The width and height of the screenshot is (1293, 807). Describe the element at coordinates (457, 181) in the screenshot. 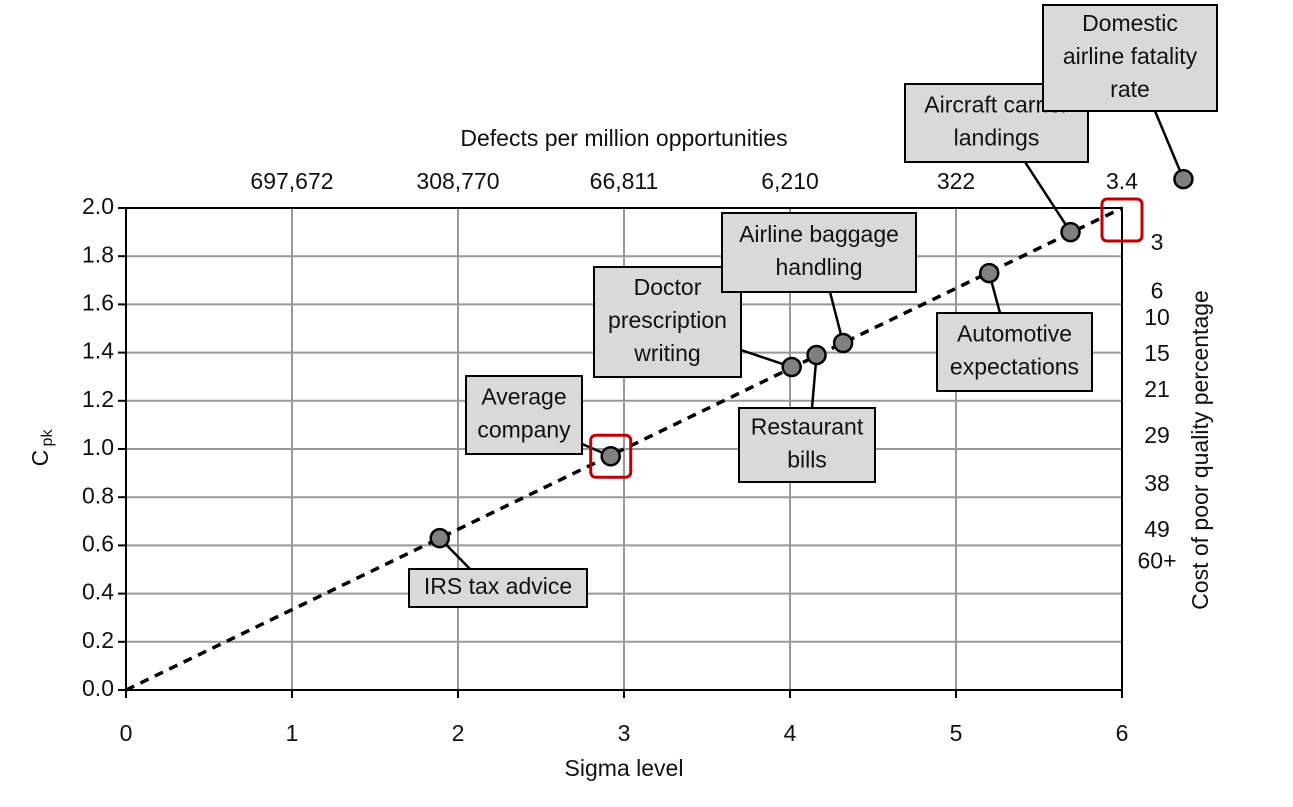

I see `top-tick-label: 308,770` at that location.